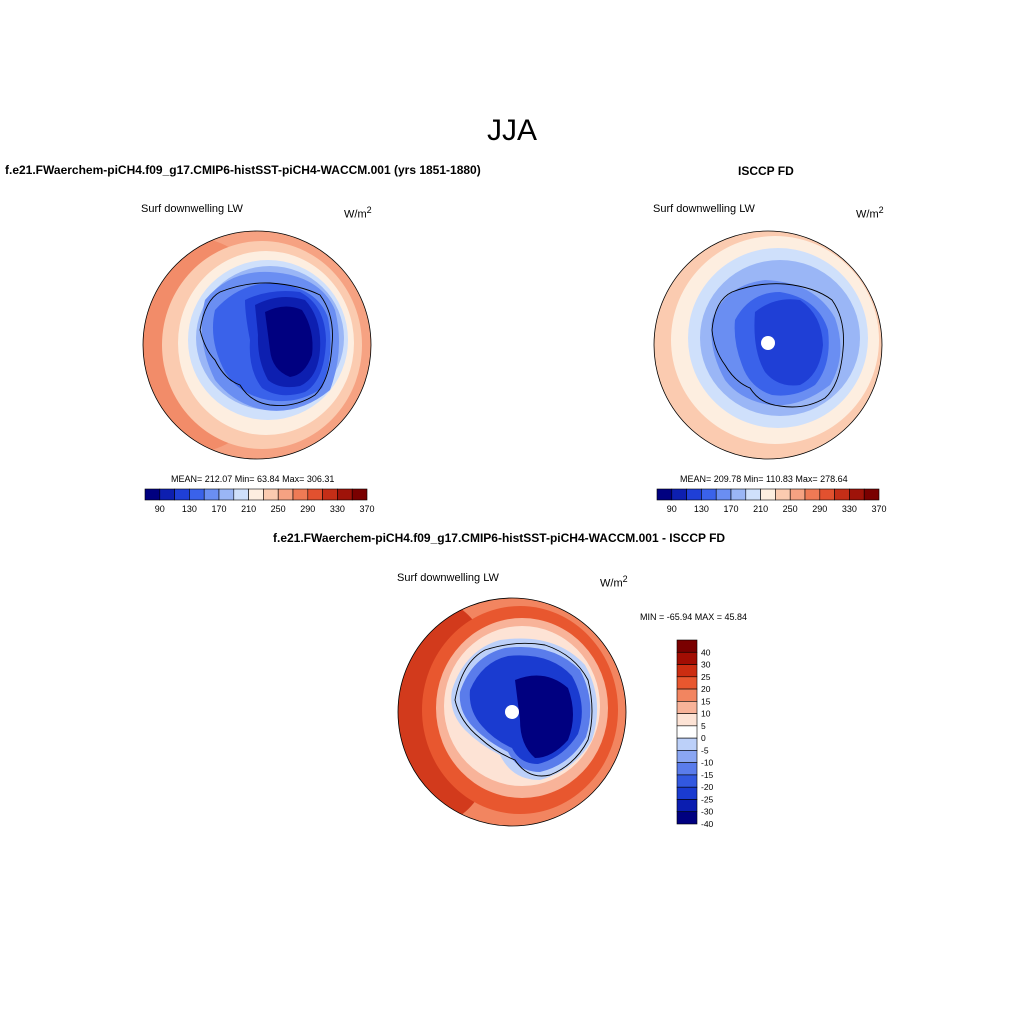 The width and height of the screenshot is (1024, 1024). Describe the element at coordinates (289, 341) in the screenshot. I see `model-band-core` at that location.